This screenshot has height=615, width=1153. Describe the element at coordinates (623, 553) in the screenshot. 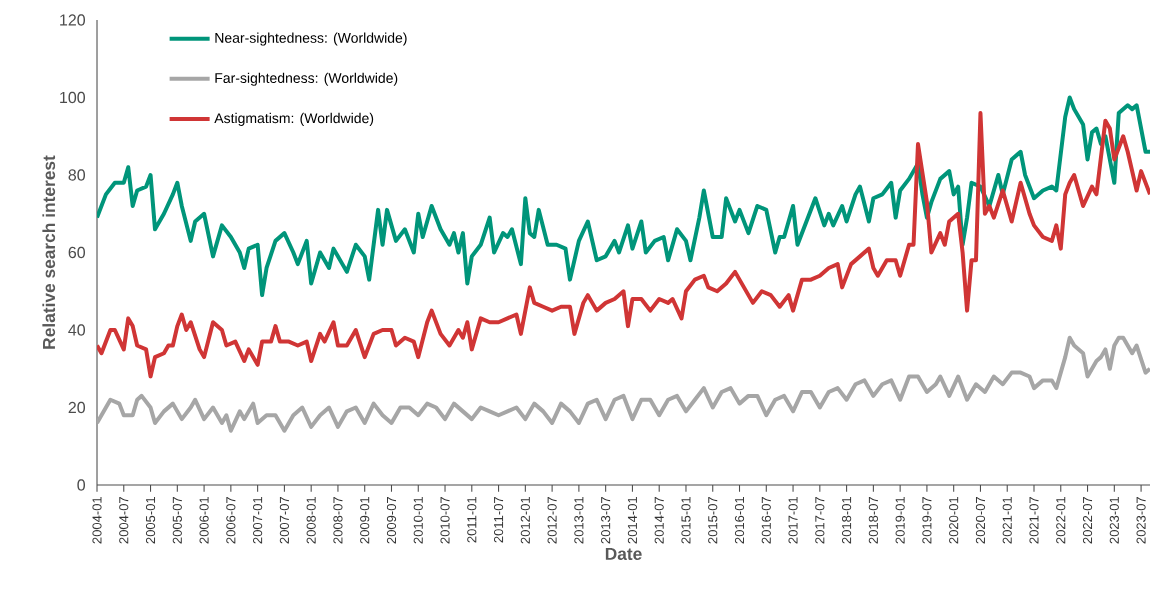

I see `x-axis-title: Date` at that location.